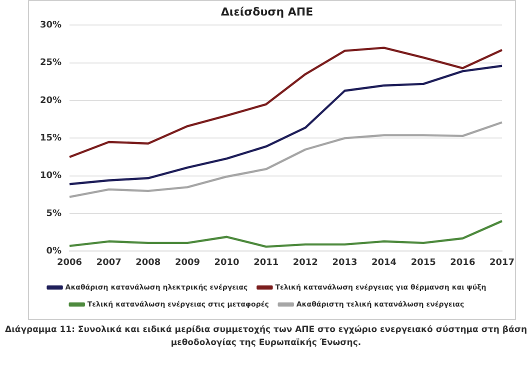 This screenshot has width=532, height=367. I want to click on text: Διάγραμμα 11: Συνολικά και ειδικά μερίδια συμμετοχής των ΑΠΕ στο εγχώριο ενεργειακό σύστημα στη βάση μεθοδολογίας της Ευρωπαϊκής Ένωσης., so click(266, 337).